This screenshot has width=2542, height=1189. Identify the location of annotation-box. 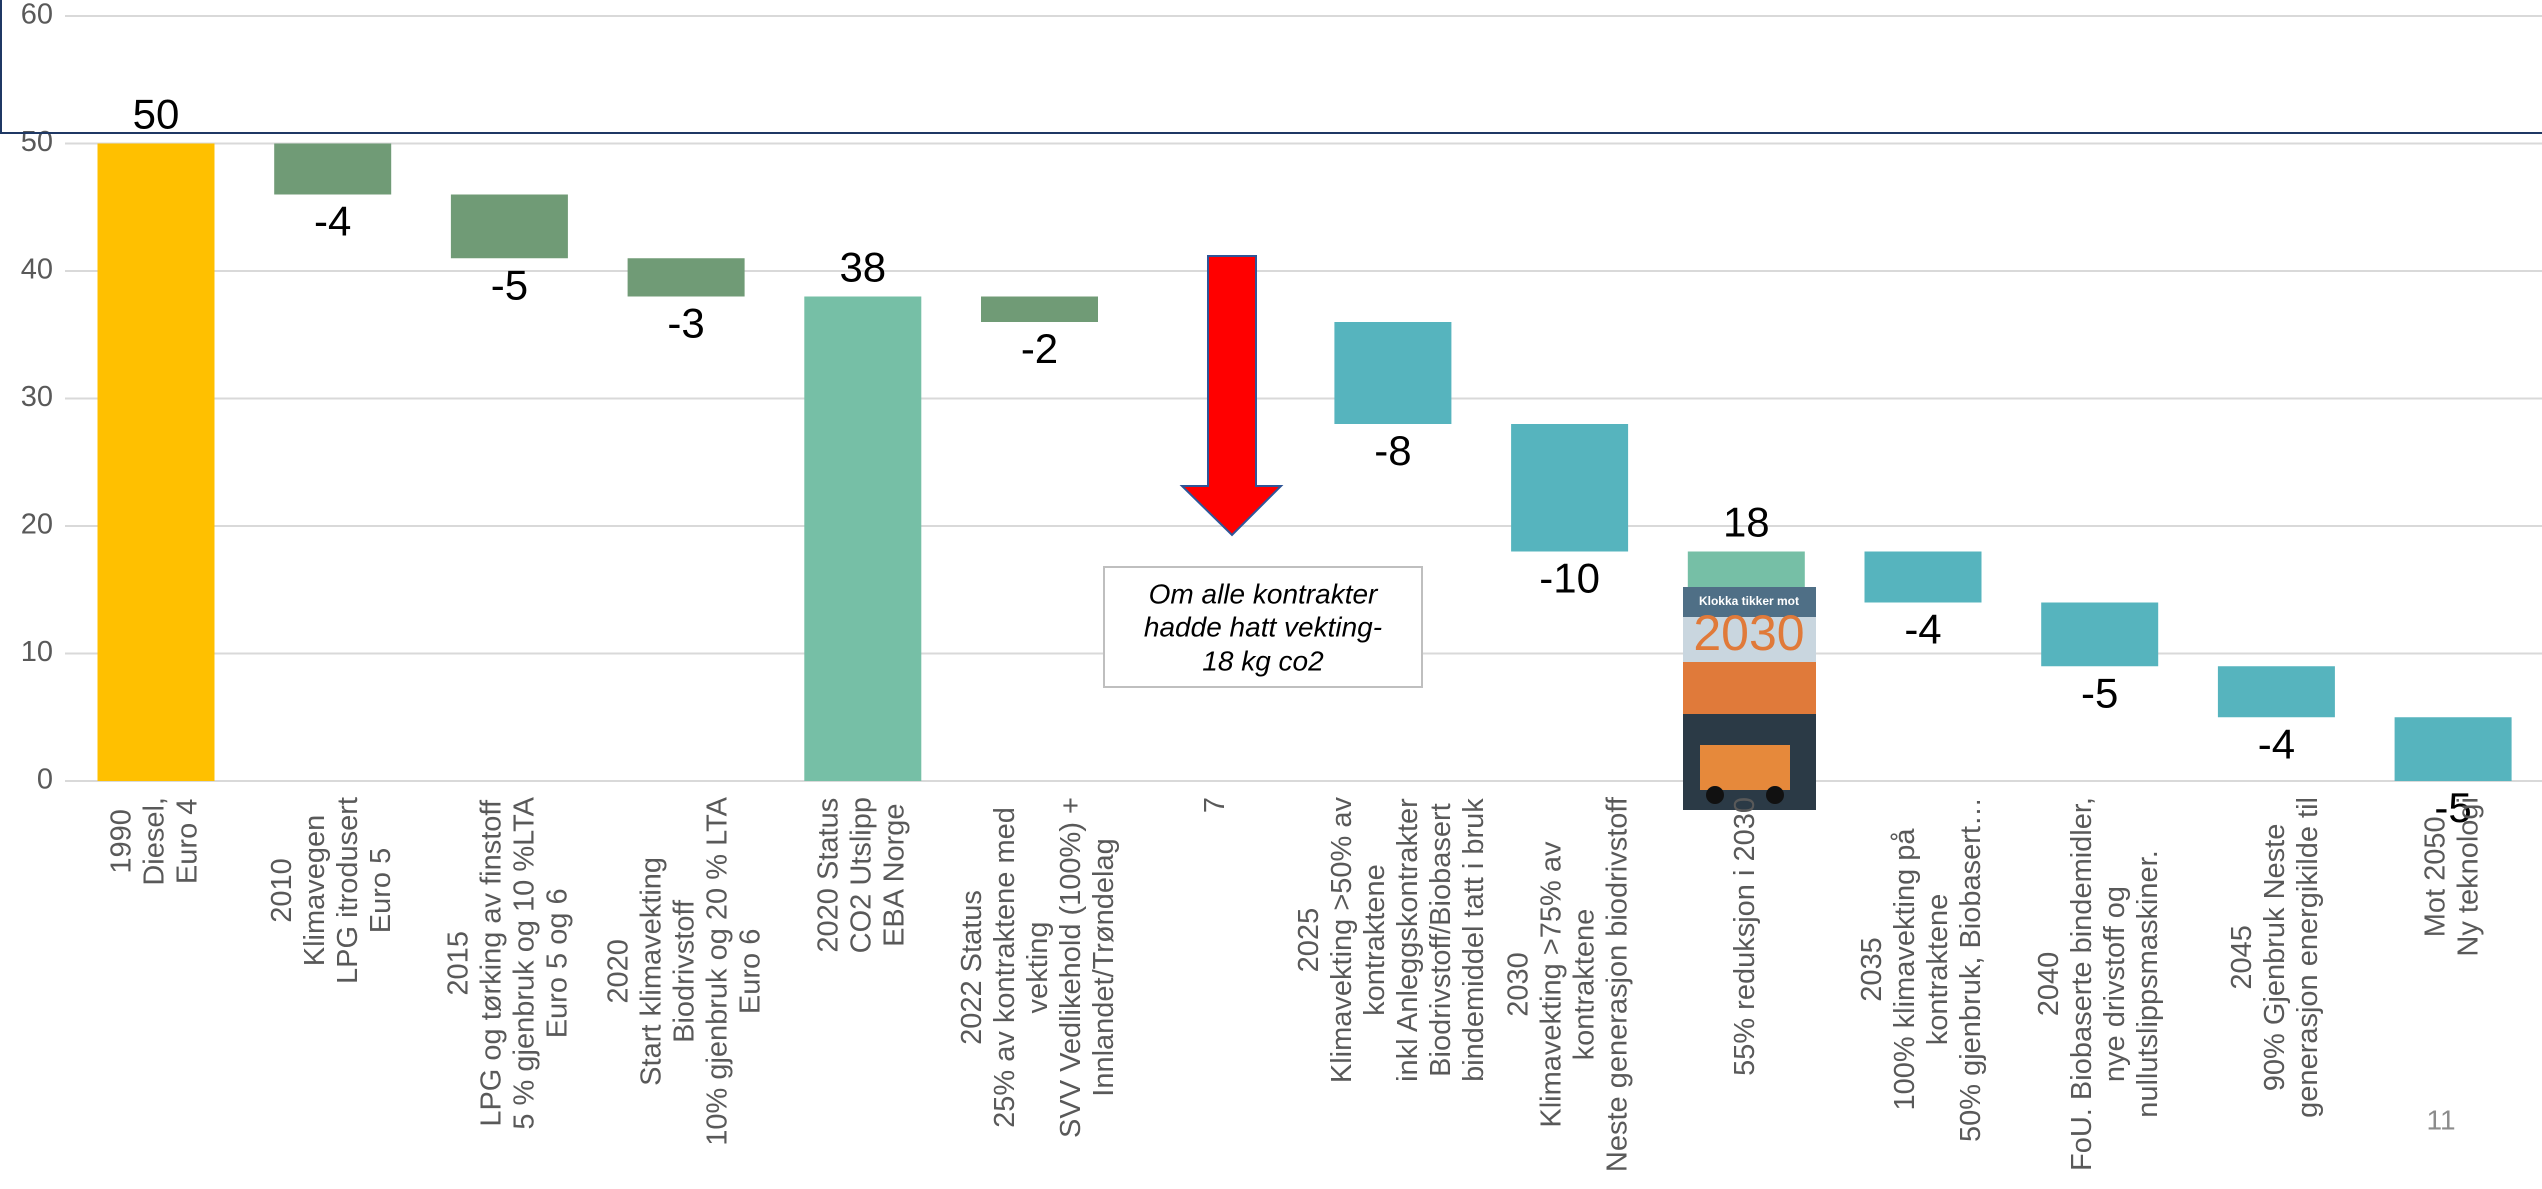
(1263, 627).